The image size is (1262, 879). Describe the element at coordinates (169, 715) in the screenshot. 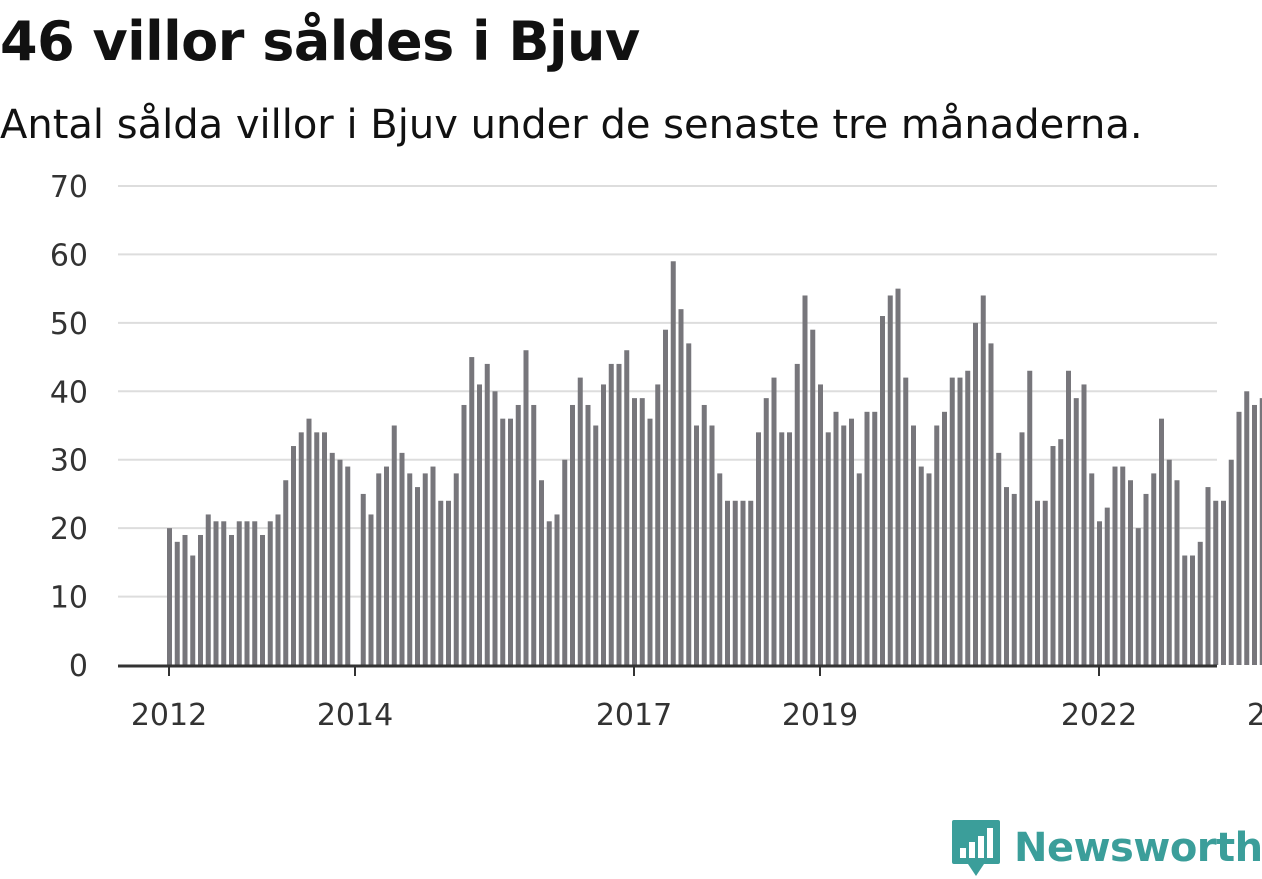

I see `x-tick-label: 2012` at that location.